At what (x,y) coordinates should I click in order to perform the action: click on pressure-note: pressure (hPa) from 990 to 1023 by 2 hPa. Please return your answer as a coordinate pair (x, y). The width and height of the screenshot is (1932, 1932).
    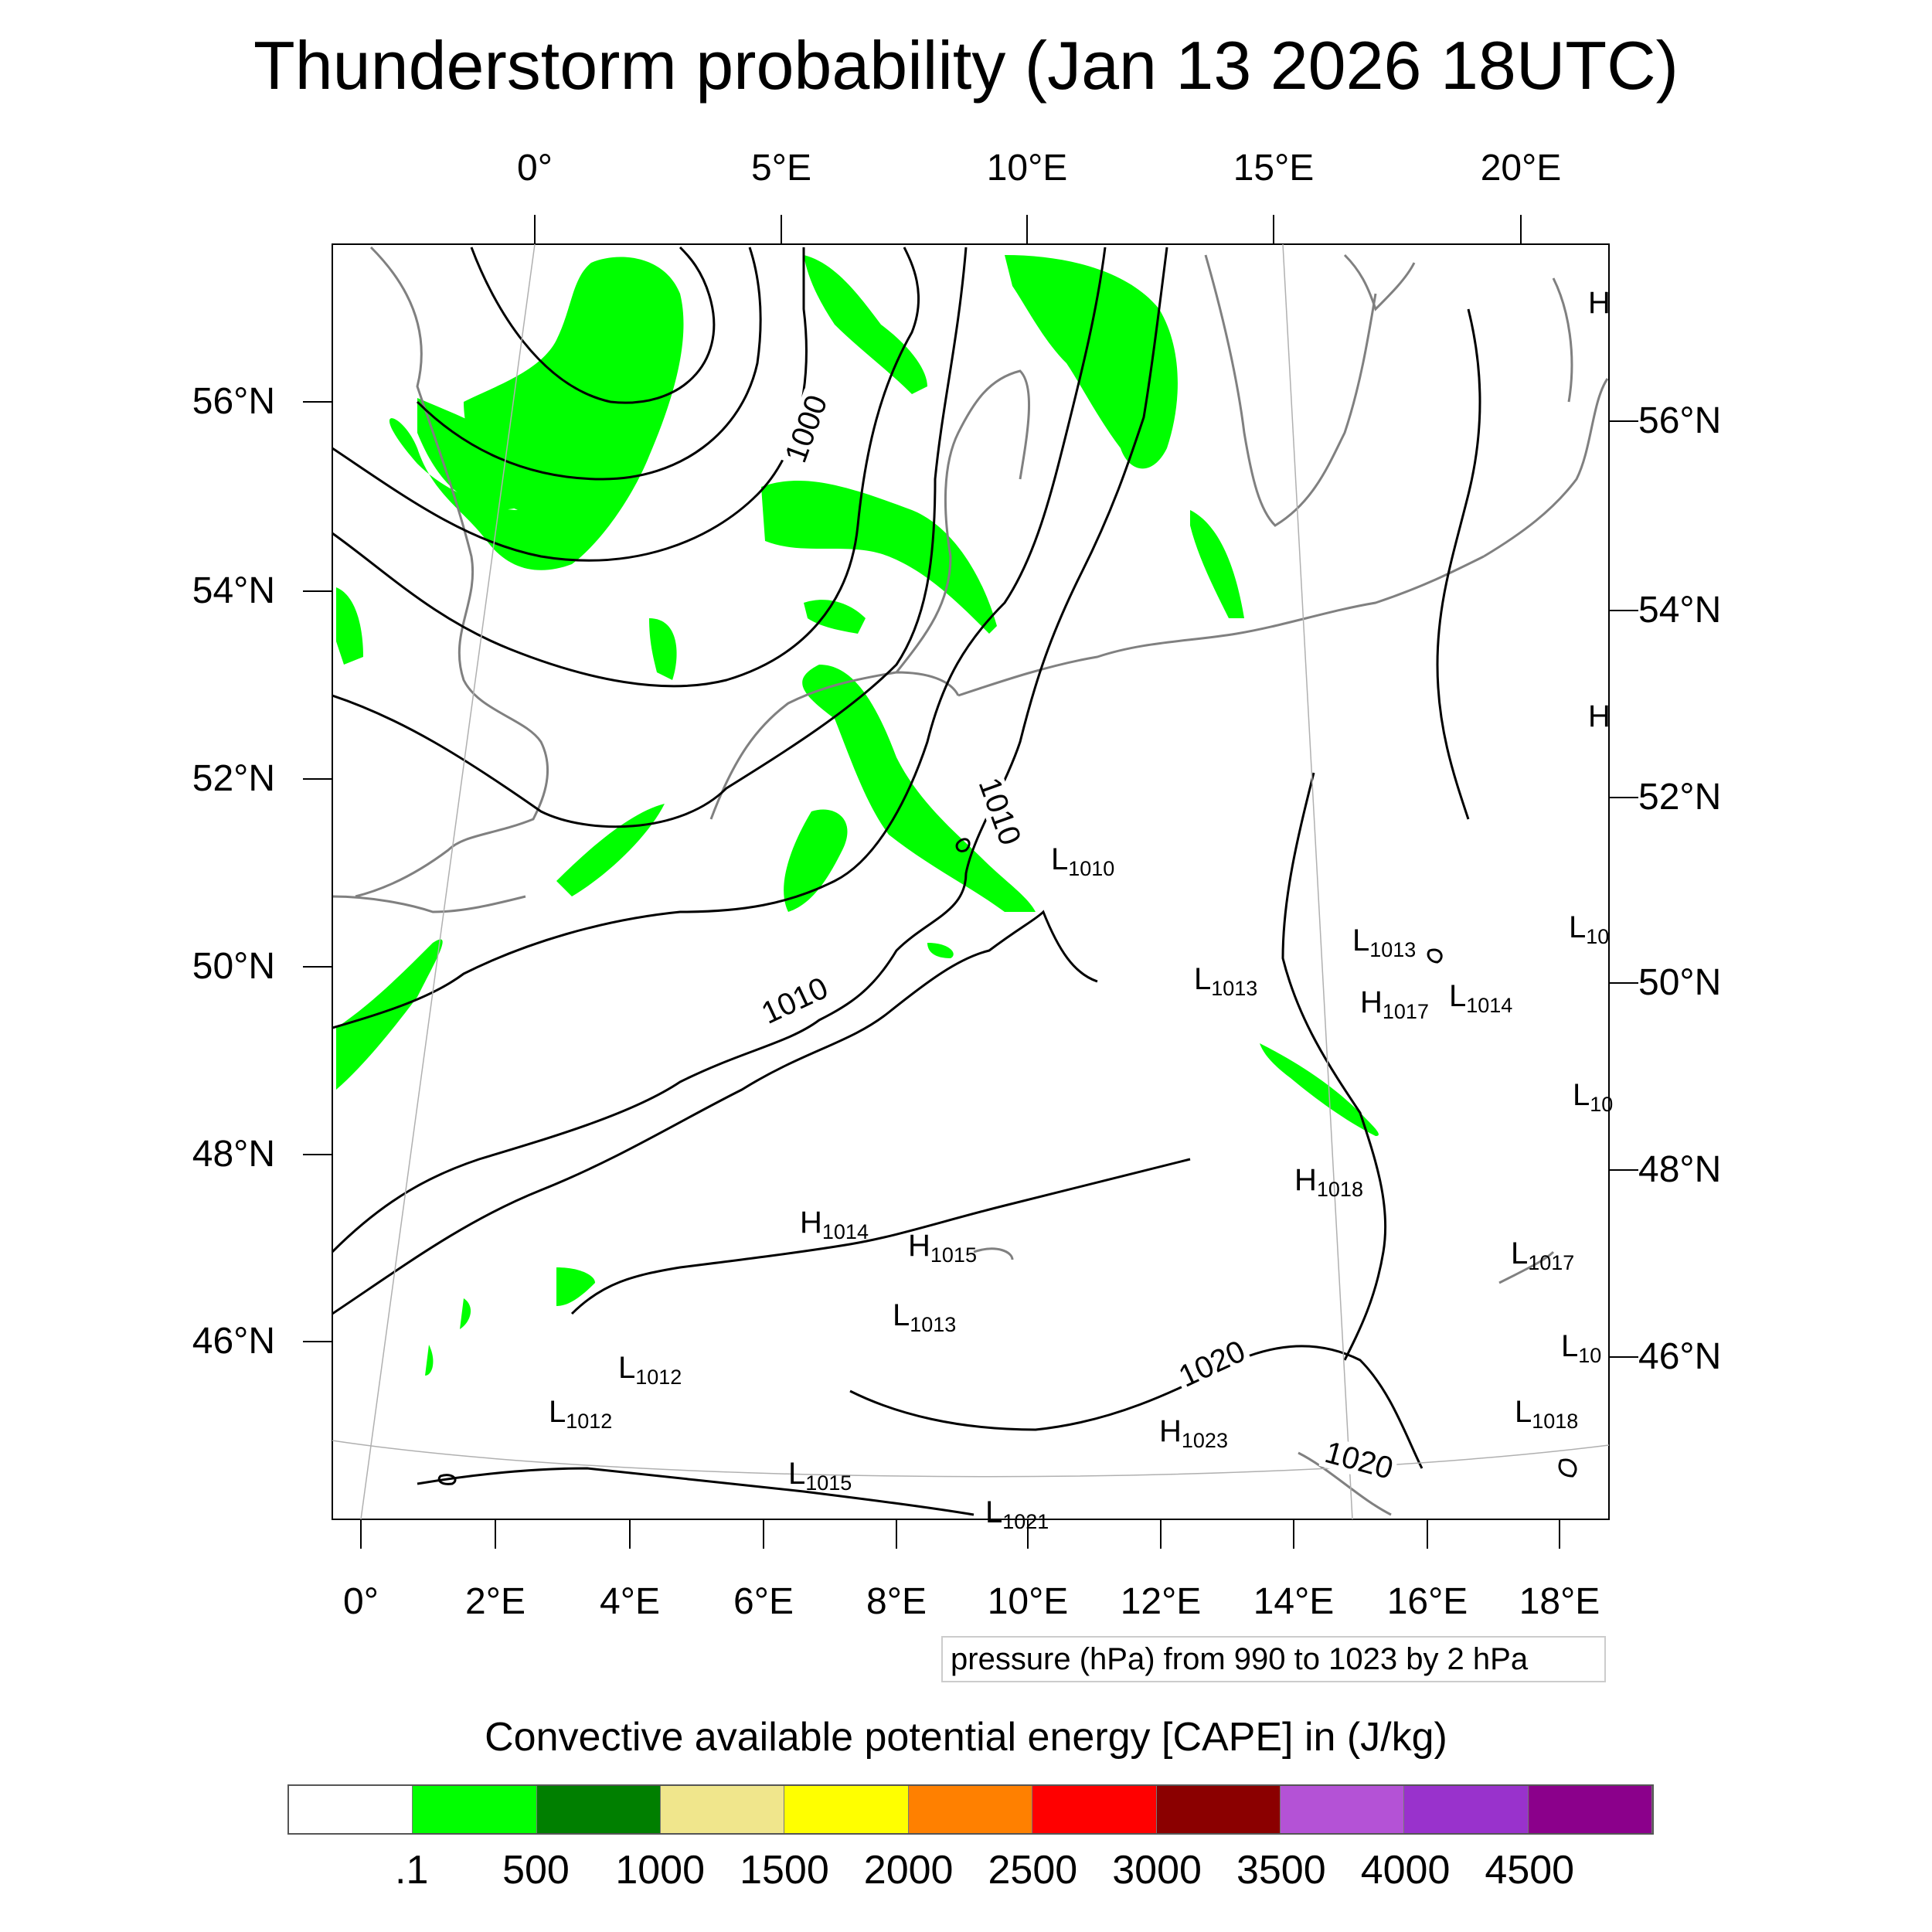
    Looking at the image, I should click on (1274, 1659).